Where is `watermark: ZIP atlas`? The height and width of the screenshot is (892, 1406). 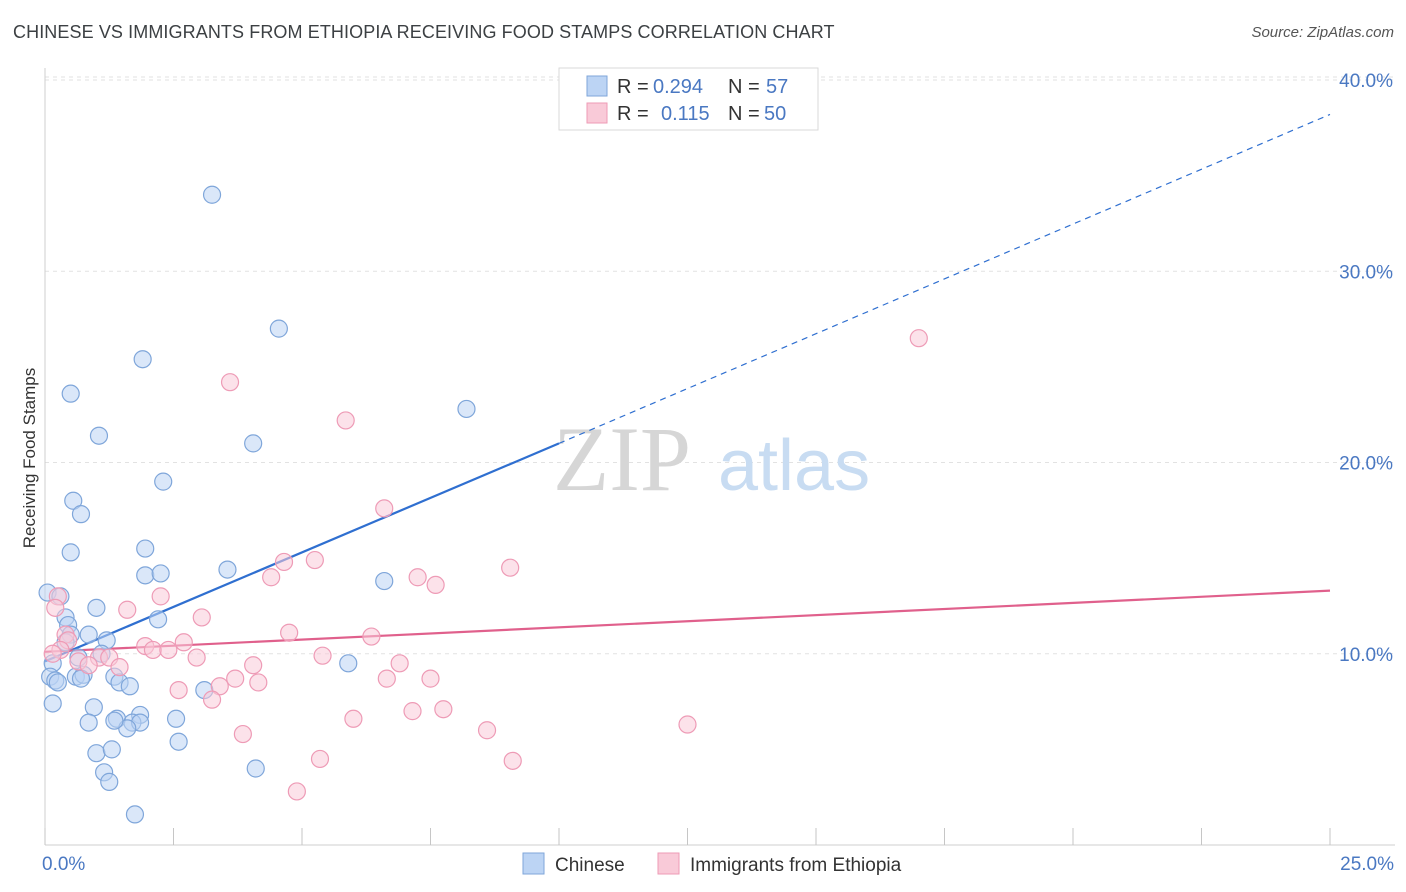 watermark: ZIP atlas is located at coordinates (711, 459).